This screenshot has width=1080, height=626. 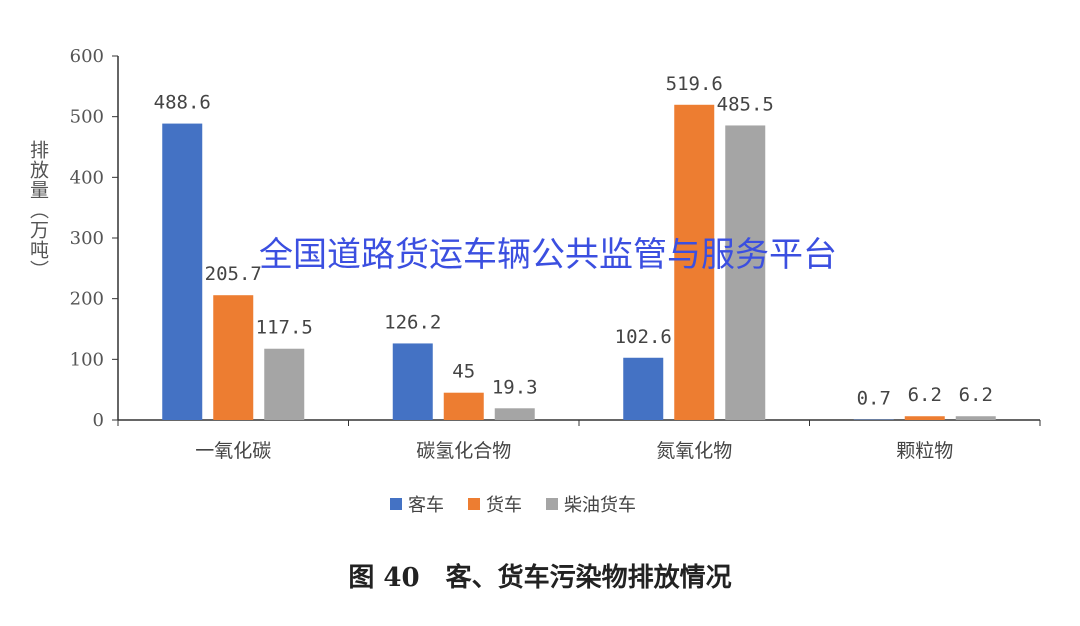 What do you see at coordinates (284, 328) in the screenshot?
I see `data-label: 117.5` at bounding box center [284, 328].